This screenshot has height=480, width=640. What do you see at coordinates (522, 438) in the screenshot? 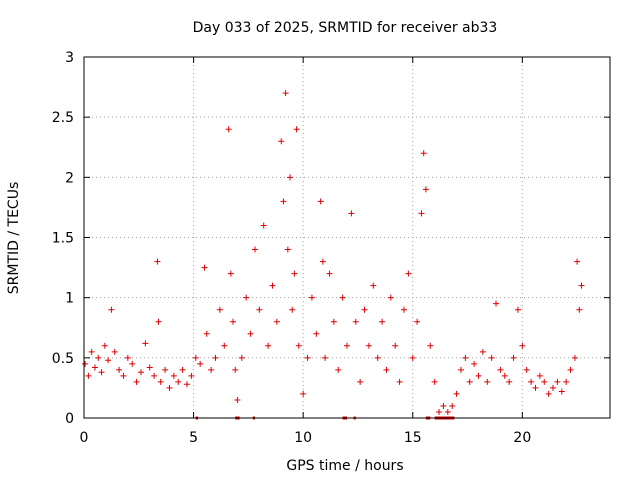
I see `x-tick-label: 20` at bounding box center [522, 438].